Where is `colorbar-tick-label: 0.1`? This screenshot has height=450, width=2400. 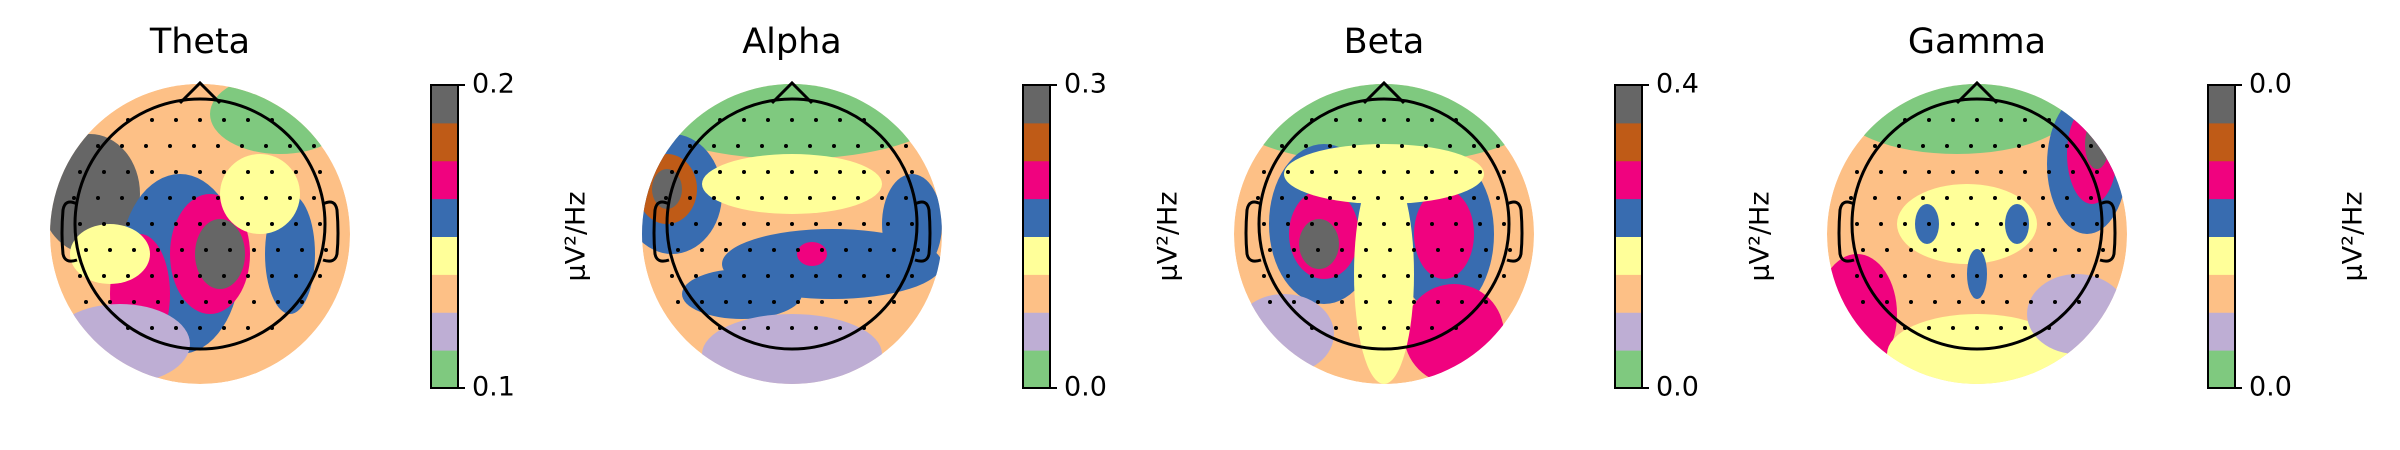
colorbar-tick-label: 0.1 is located at coordinates (493, 387).